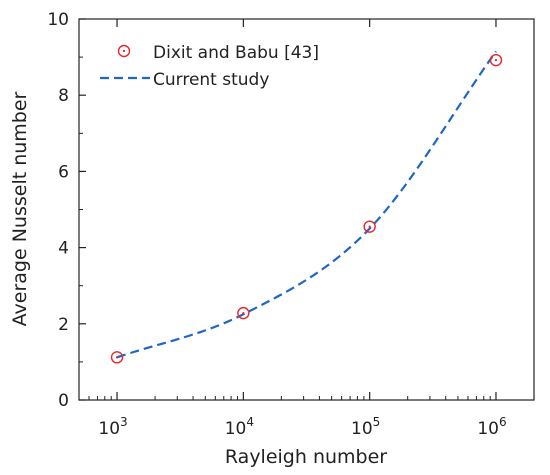 Image resolution: width=550 pixels, height=475 pixels. I want to click on y-tick-label: 4, so click(63, 249).